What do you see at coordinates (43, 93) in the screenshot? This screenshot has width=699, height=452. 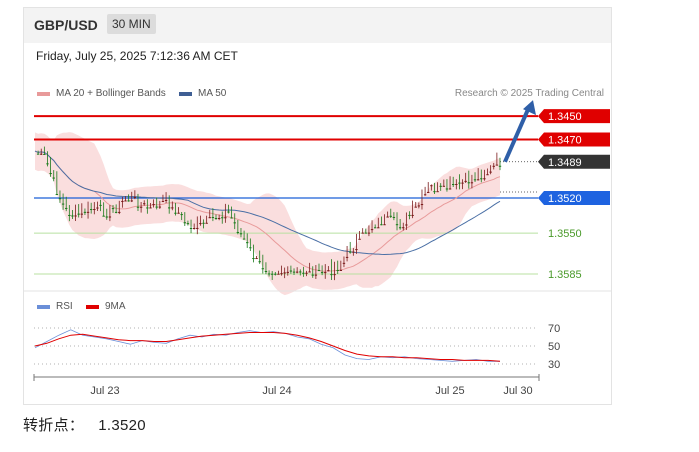 I see `ma20-swatch` at bounding box center [43, 93].